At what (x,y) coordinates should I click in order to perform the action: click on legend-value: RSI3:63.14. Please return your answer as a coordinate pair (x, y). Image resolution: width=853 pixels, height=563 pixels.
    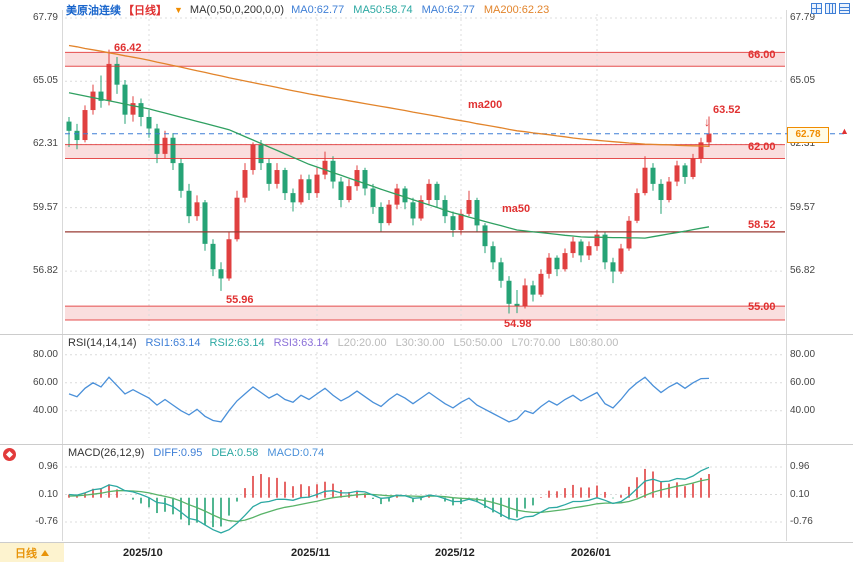
    Looking at the image, I should click on (301, 343).